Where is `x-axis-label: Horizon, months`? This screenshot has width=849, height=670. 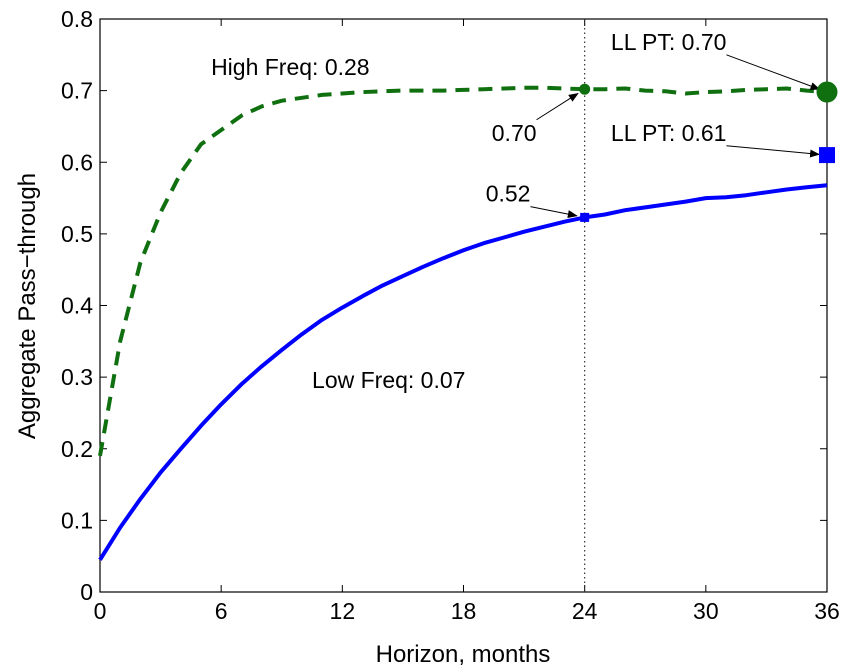
x-axis-label: Horizon, months is located at coordinates (463, 654).